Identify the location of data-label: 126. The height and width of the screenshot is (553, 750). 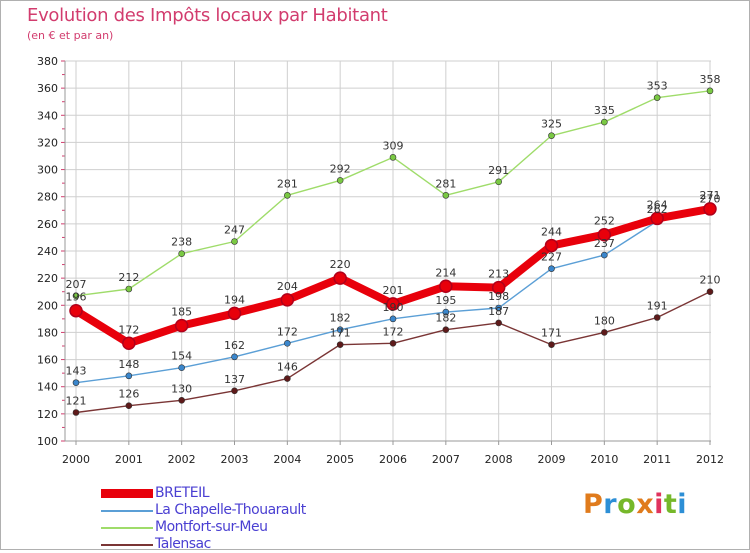
(128, 394).